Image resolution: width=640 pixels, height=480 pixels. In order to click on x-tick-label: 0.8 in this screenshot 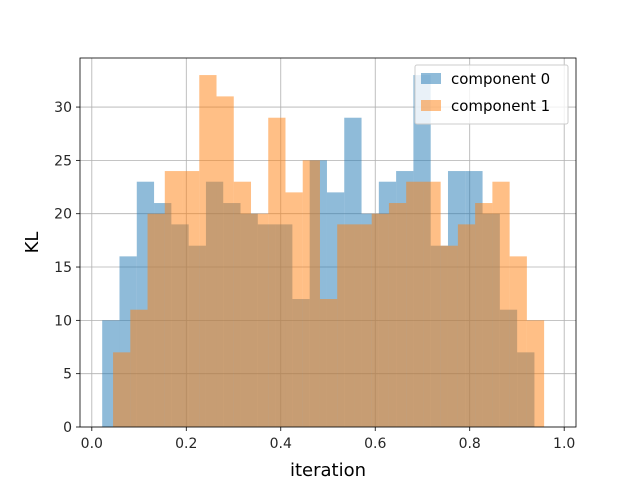, I will do `click(470, 444)`.